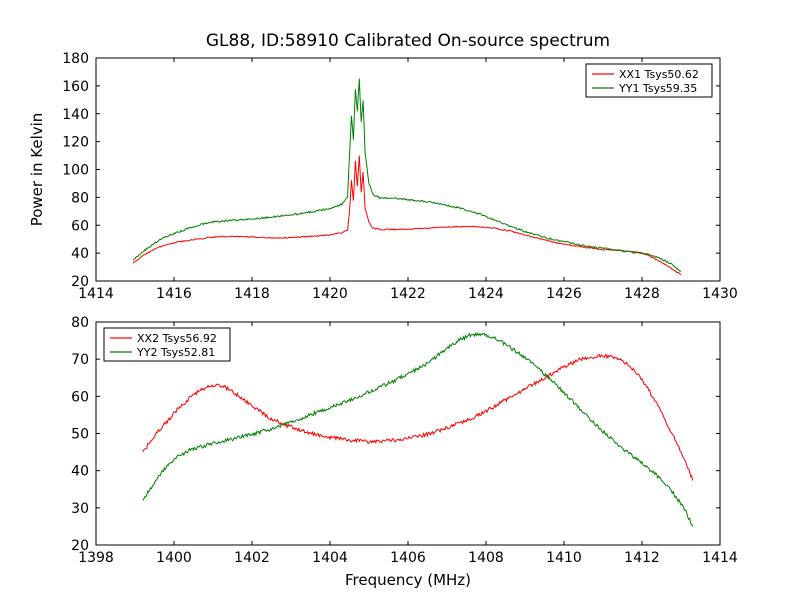 This screenshot has width=800, height=600. Describe the element at coordinates (564, 558) in the screenshot. I see `x-tick-label: 1410` at that location.